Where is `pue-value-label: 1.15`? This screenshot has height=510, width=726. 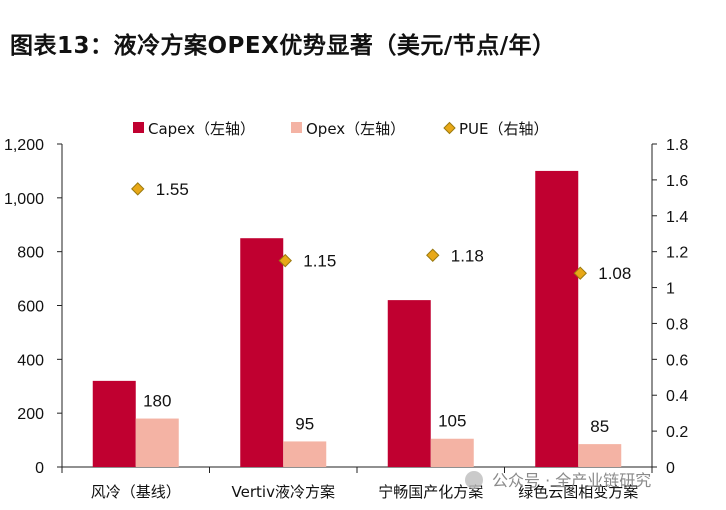
pue-value-label: 1.15 is located at coordinates (319, 261).